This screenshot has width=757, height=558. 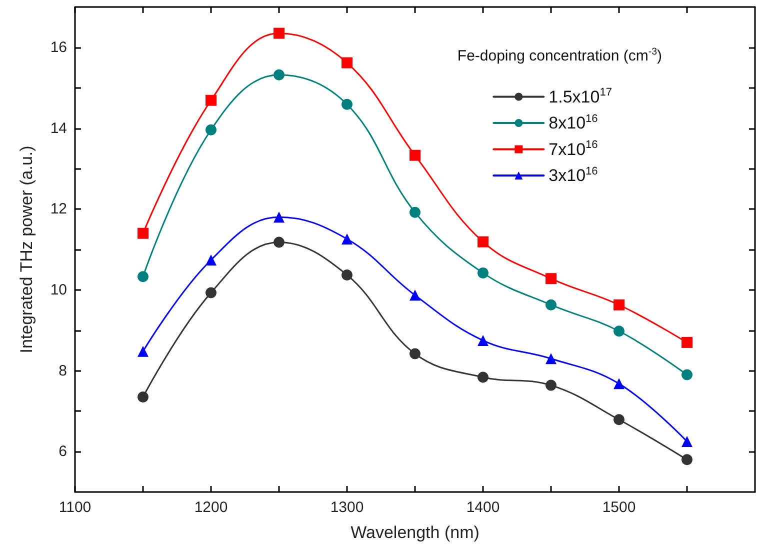 What do you see at coordinates (62, 451) in the screenshot?
I see `y-tick-label: 6` at bounding box center [62, 451].